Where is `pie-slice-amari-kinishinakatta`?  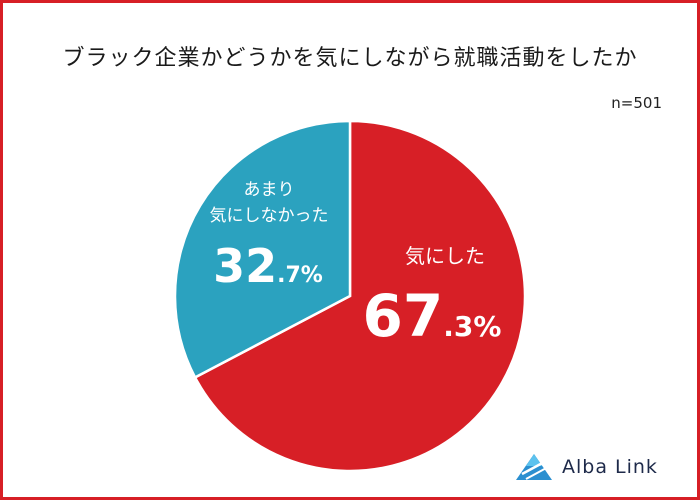
pie-slice-amari-kinishinakatta is located at coordinates (262, 249).